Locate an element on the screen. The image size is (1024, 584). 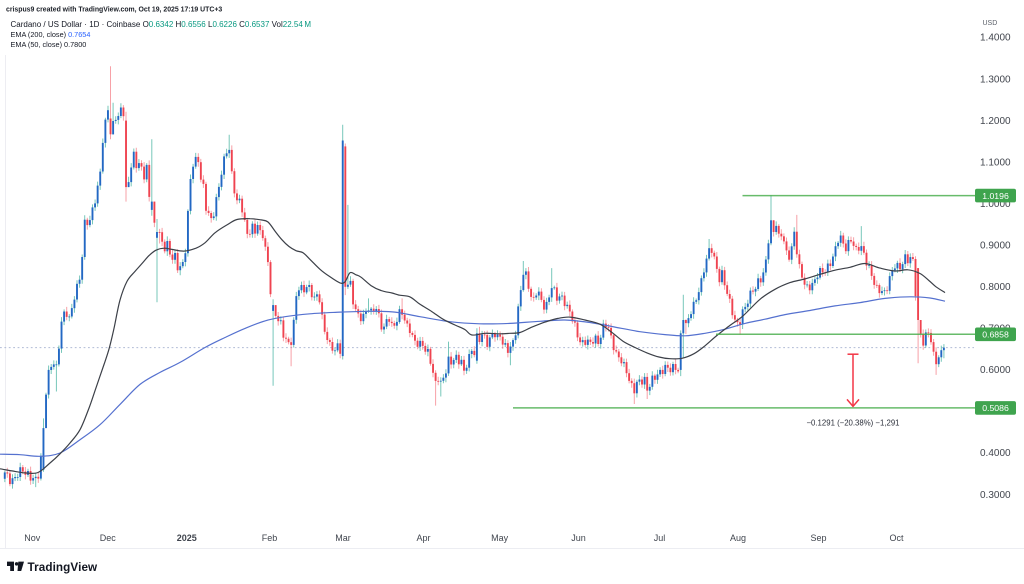
svg-text: 0.4000 is located at coordinates (995, 453).